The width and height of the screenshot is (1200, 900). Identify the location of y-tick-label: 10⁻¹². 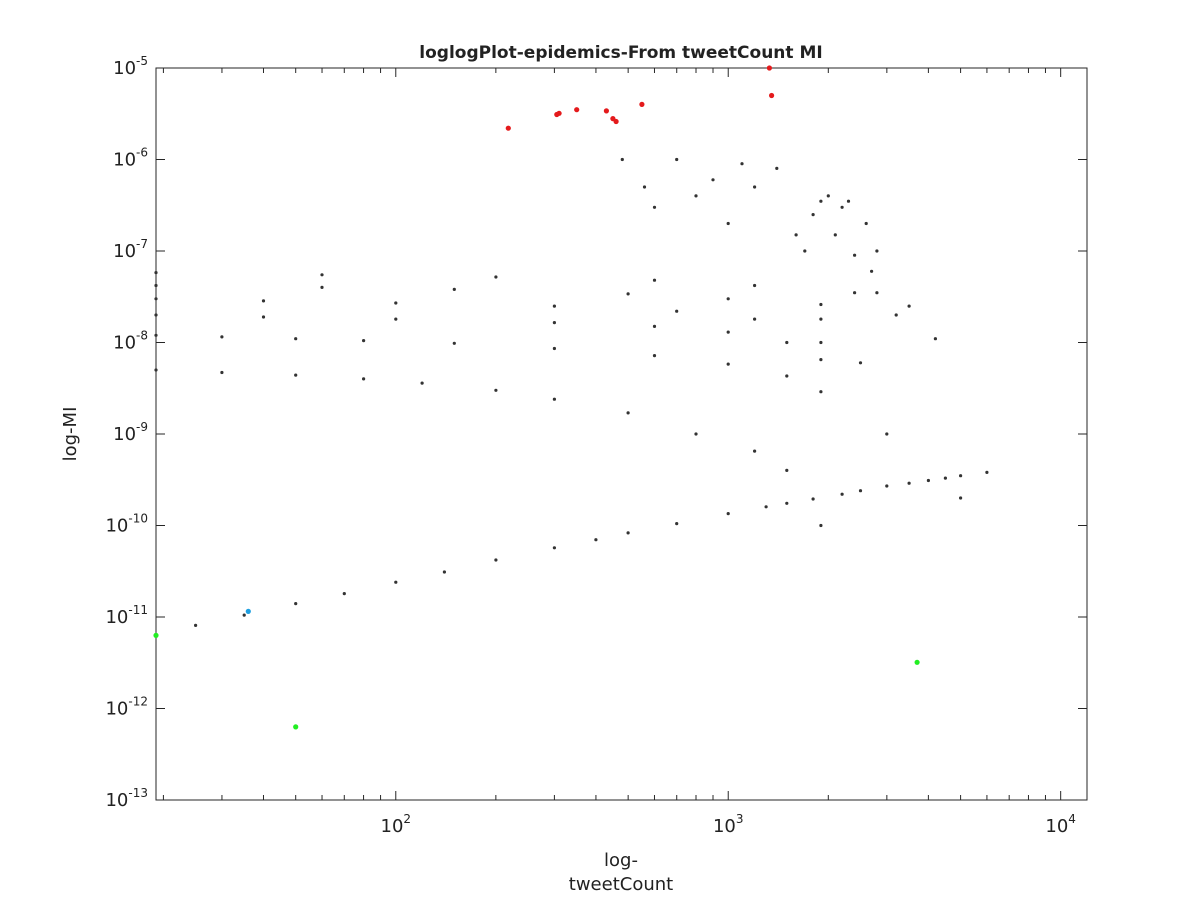
(126, 707).